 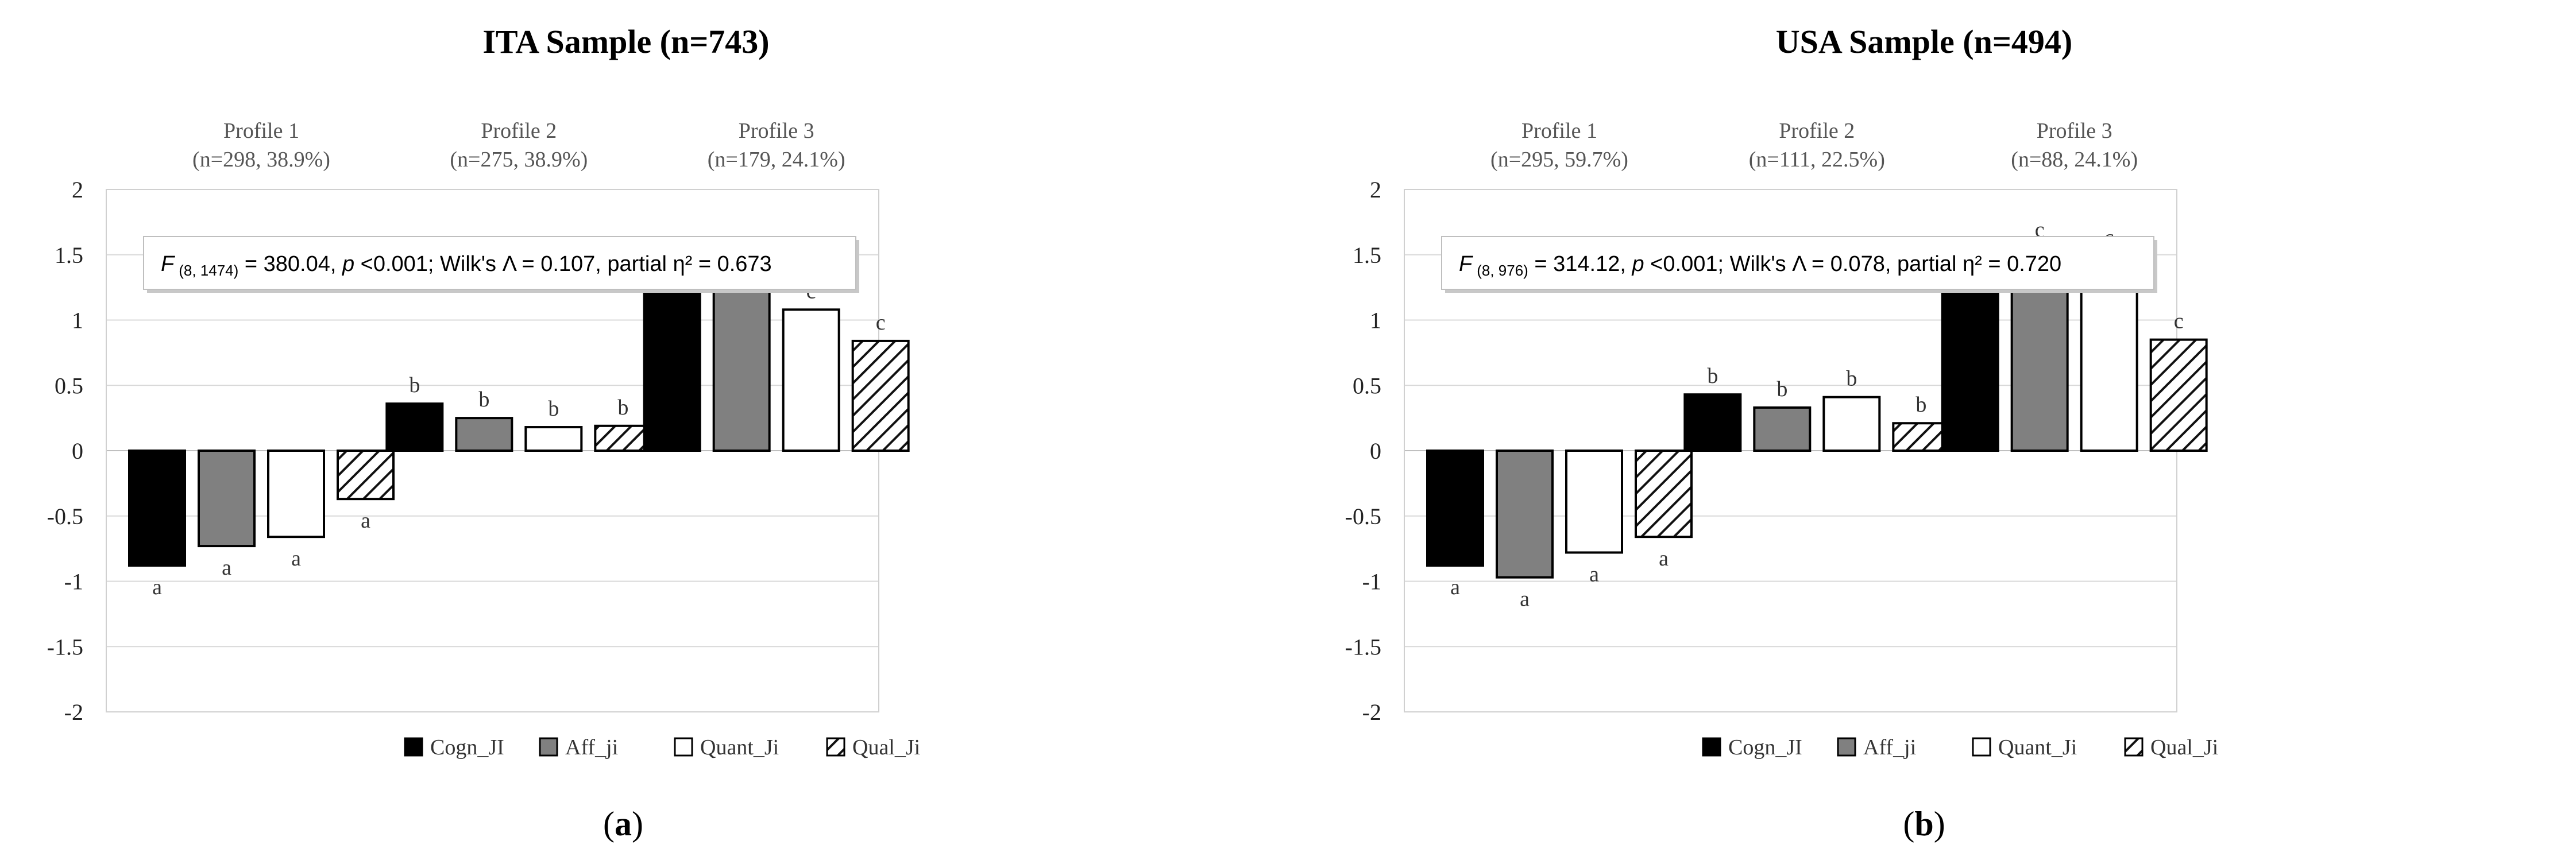 What do you see at coordinates (1371, 582) in the screenshot?
I see `y-tick-label: -1` at bounding box center [1371, 582].